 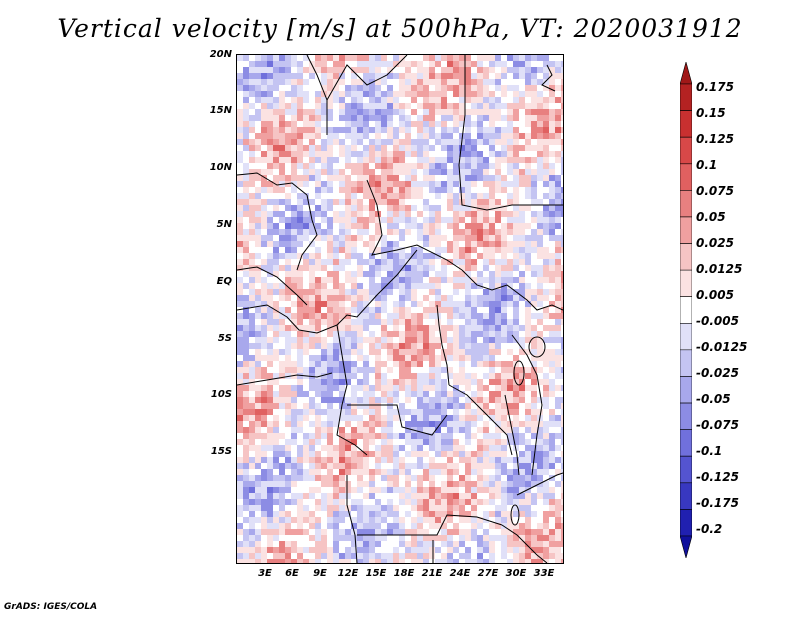 What do you see at coordinates (376, 573) in the screenshot?
I see `lon-label: 15E` at bounding box center [376, 573].